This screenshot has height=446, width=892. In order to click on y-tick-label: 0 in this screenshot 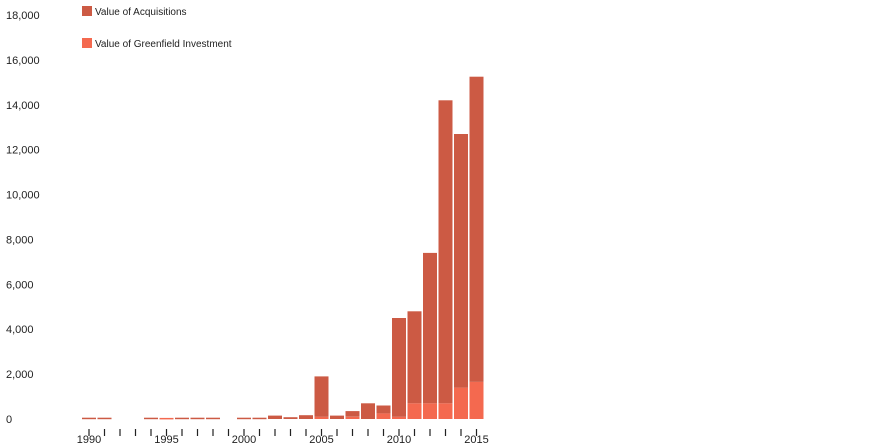, I will do `click(9, 420)`.